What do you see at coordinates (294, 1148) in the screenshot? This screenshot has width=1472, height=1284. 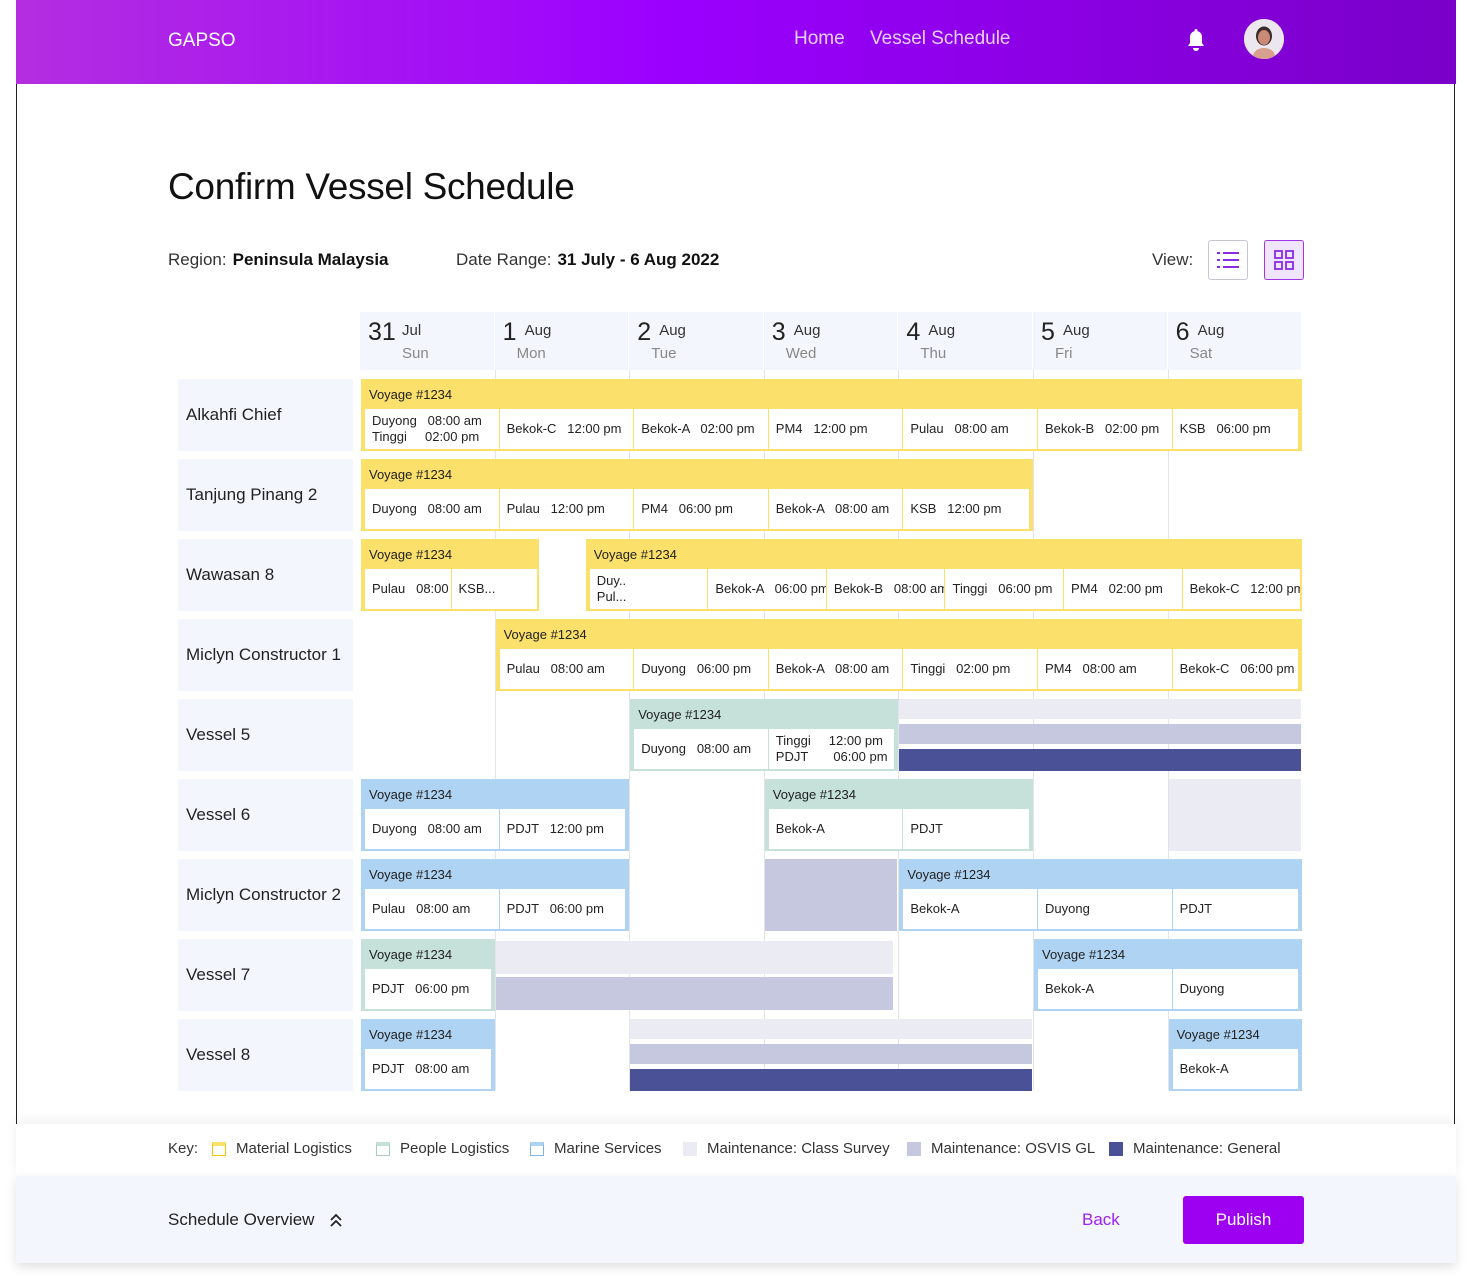 I see `legend-label: Material Logistics` at bounding box center [294, 1148].